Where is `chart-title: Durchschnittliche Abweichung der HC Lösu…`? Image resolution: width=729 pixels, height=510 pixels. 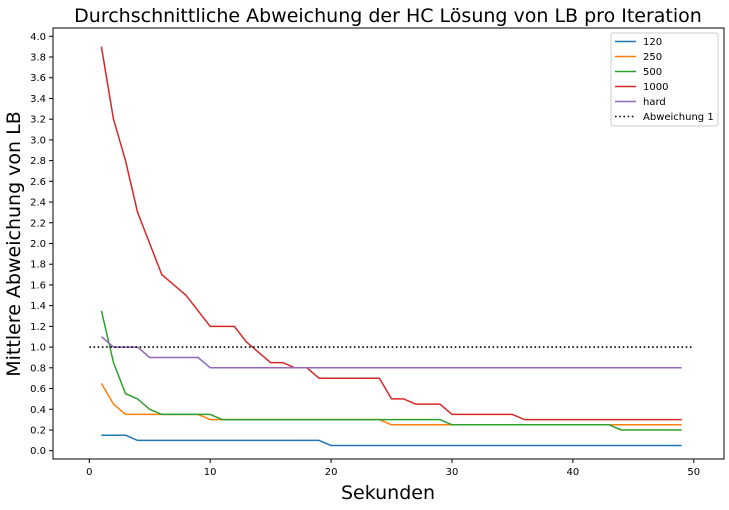
chart-title: Durchschnittliche Abweichung der HC Lösu… is located at coordinates (388, 16).